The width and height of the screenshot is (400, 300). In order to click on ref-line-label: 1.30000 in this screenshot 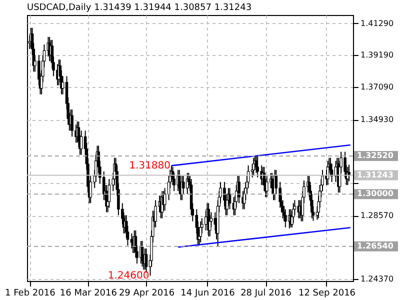, I will do `click(375, 193)`.